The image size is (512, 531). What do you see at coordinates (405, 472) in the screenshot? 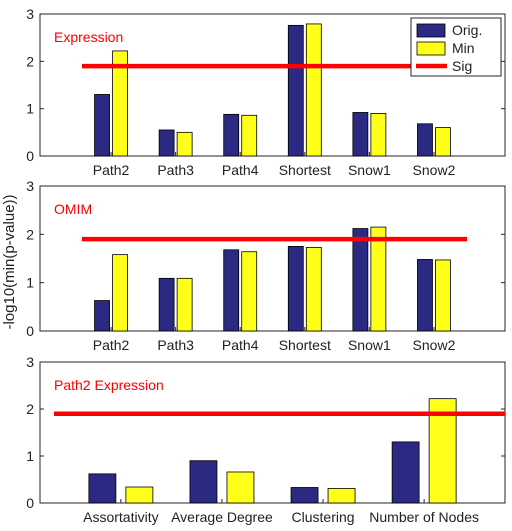
I see `bar-orig-number-of-nodes` at bounding box center [405, 472].